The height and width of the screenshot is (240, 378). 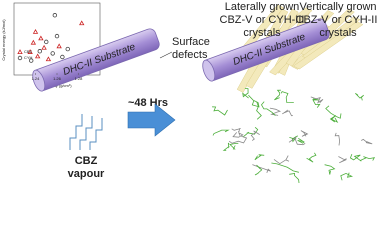 What do you see at coordinates (328, 45) in the screenshot?
I see `crystal` at bounding box center [328, 45].